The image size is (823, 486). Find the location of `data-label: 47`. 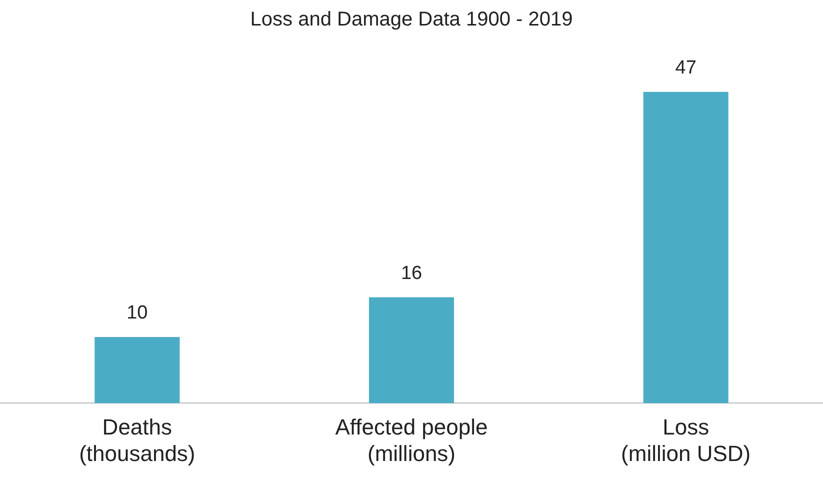

data-label: 47 is located at coordinates (685, 68).